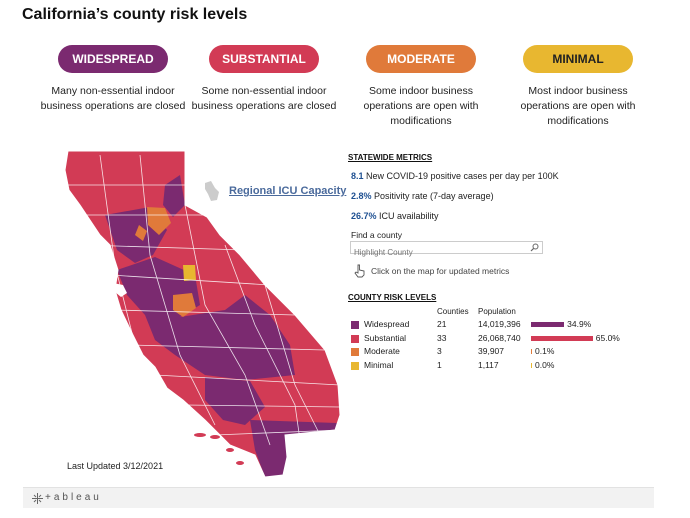  I want to click on risk-level-label: Minimal, so click(379, 364).